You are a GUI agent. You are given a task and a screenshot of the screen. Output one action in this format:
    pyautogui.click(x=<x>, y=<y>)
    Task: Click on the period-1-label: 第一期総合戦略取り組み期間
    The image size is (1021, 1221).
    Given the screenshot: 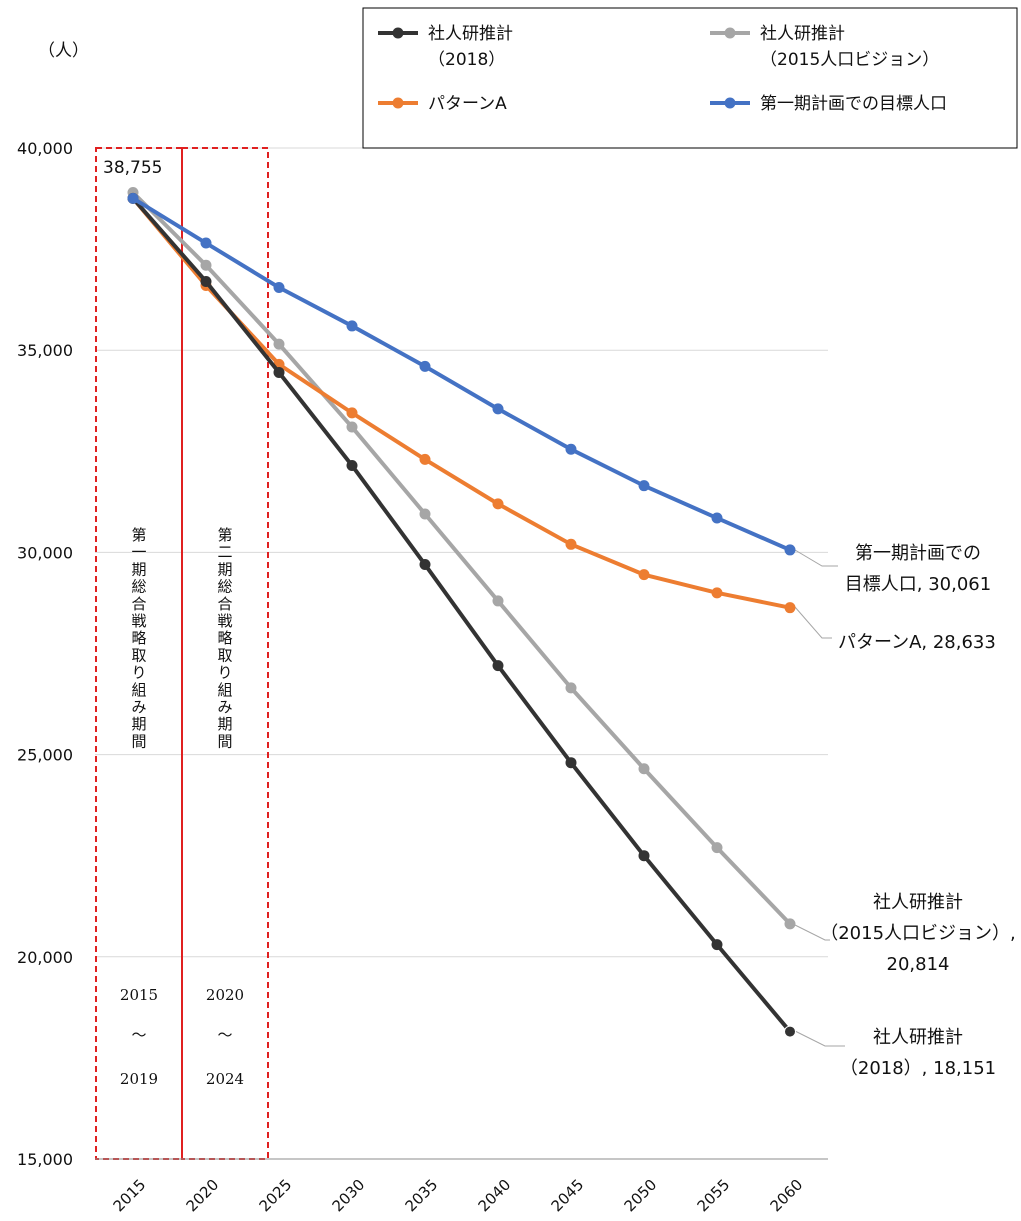 What is the action you would take?
    pyautogui.click(x=138, y=638)
    